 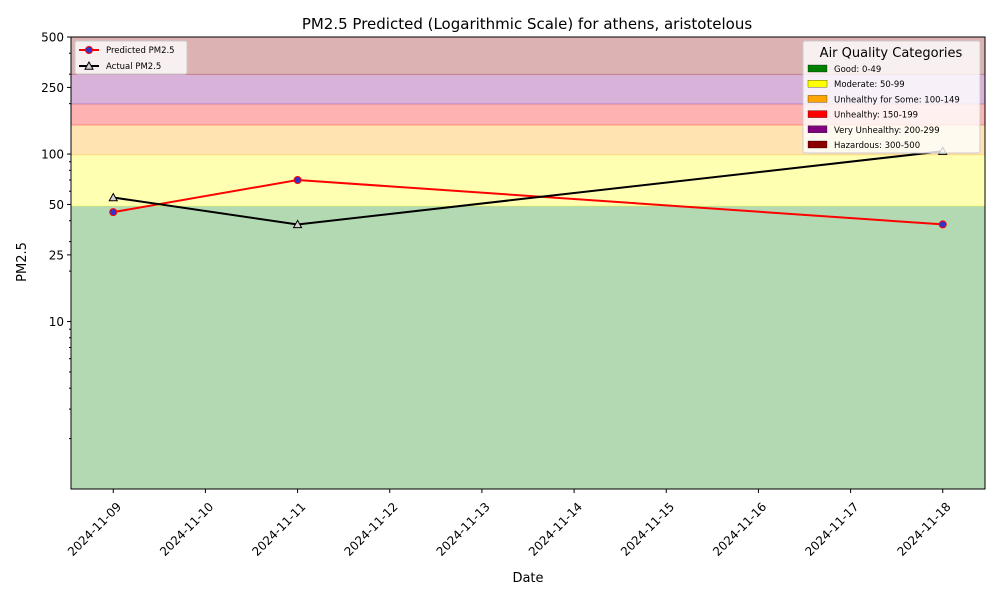 What do you see at coordinates (463, 529) in the screenshot?
I see `x-tick-label: 2024-11-13` at bounding box center [463, 529].